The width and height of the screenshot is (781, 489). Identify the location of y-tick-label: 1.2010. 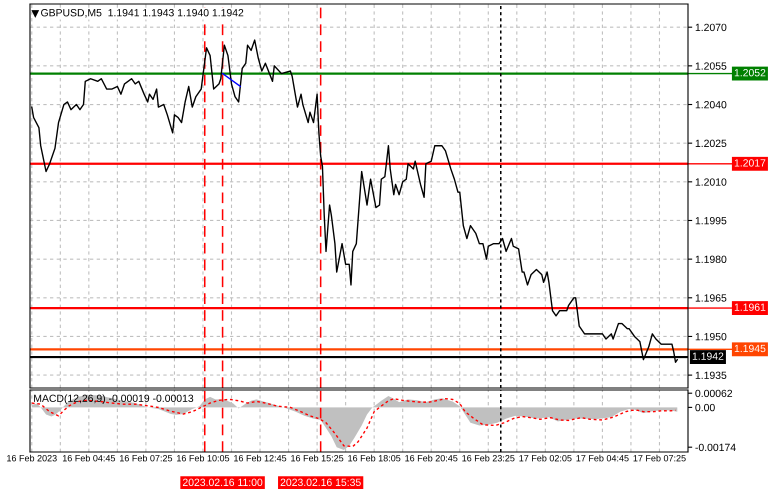
(711, 182).